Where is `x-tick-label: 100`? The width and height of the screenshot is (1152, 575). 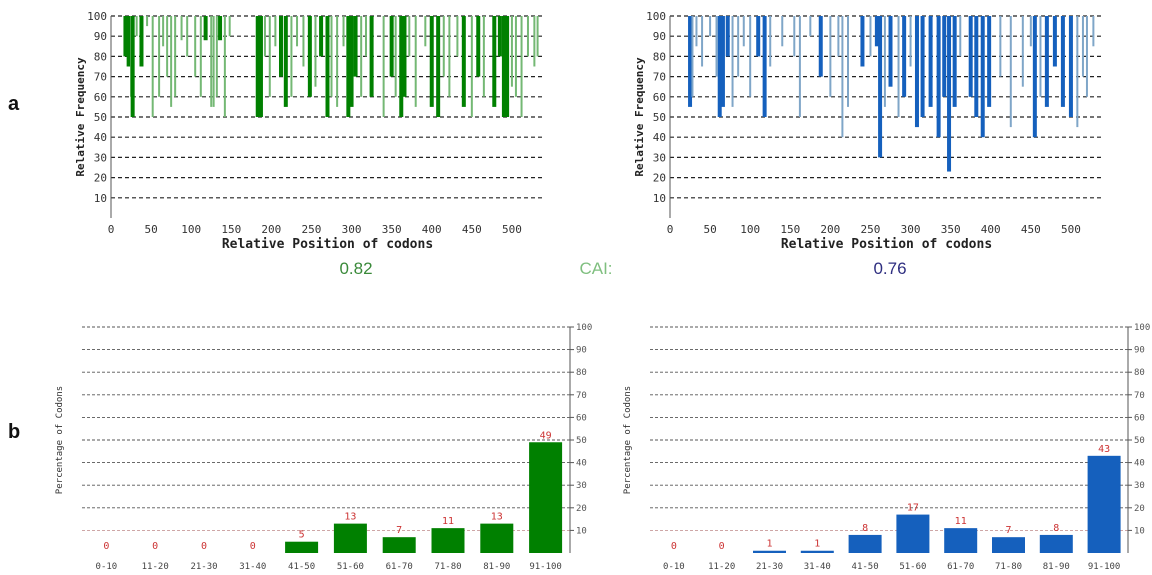
x-tick-label: 100 is located at coordinates (191, 229).